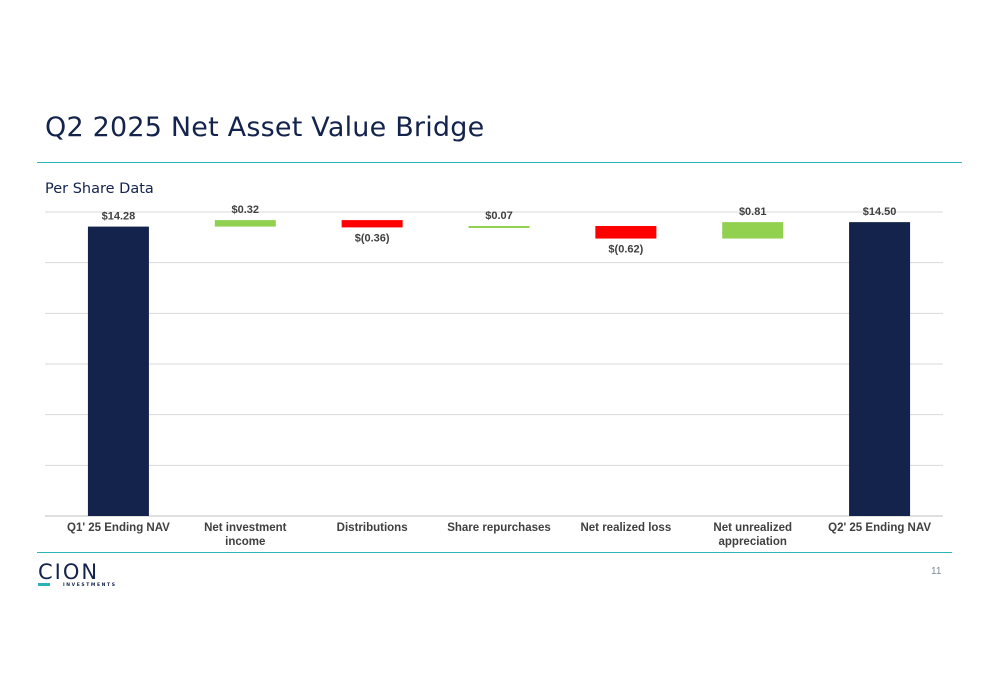  What do you see at coordinates (44, 584) in the screenshot?
I see `logo-accent-bar` at bounding box center [44, 584].